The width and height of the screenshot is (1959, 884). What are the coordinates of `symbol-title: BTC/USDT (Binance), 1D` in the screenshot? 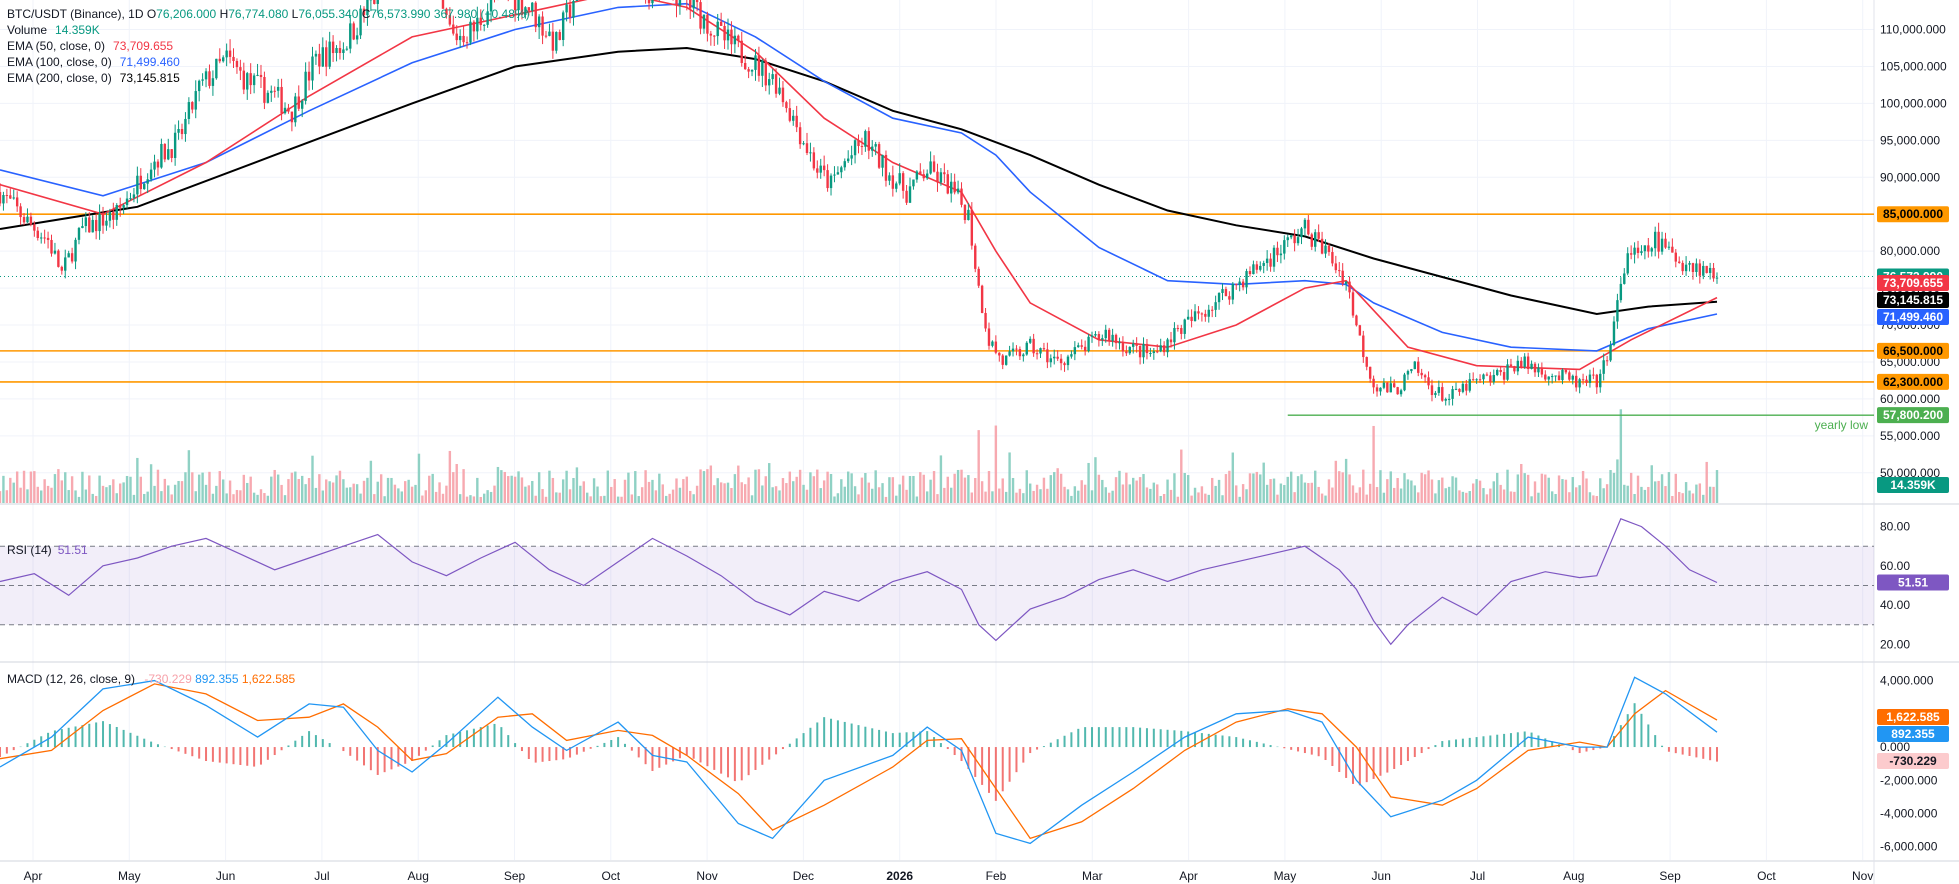 It's located at (75, 14).